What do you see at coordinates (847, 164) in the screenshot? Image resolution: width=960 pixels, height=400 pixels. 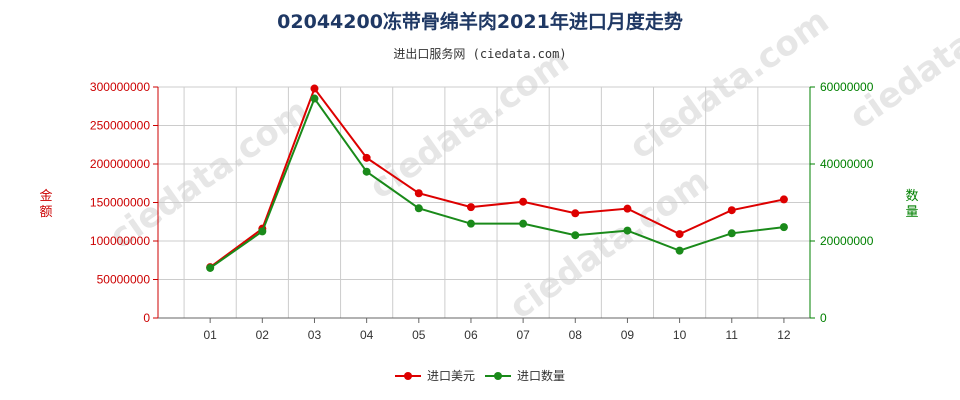 I see `right-tick-label: 40000000` at bounding box center [847, 164].